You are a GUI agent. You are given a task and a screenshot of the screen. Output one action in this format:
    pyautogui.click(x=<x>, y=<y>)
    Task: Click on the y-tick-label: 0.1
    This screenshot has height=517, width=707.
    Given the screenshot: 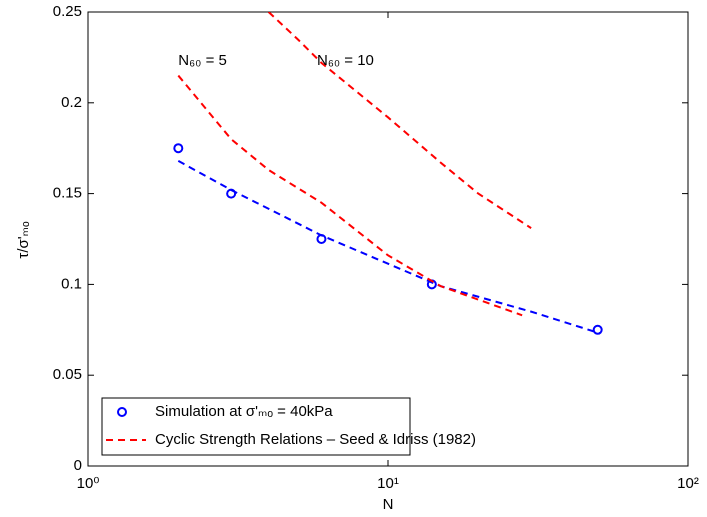 What is the action you would take?
    pyautogui.click(x=71, y=283)
    